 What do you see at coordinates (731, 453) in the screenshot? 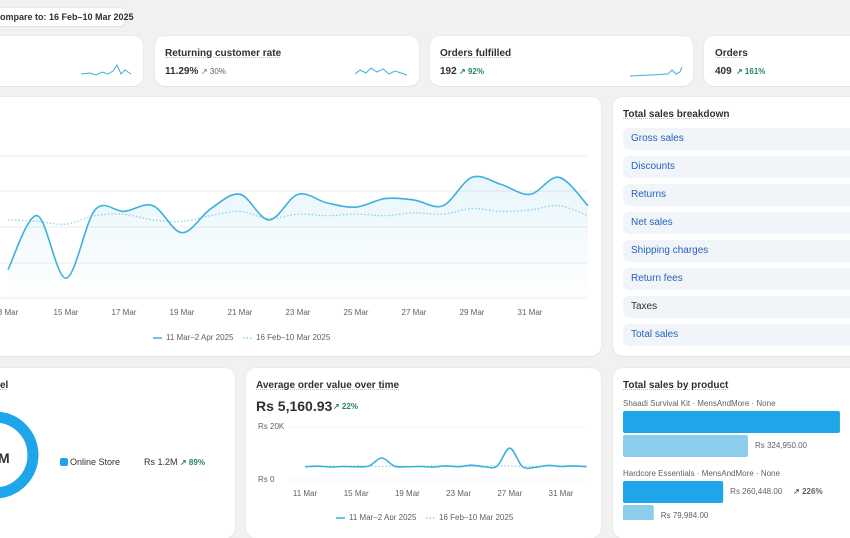
I see `products-card: Total sales by product` at bounding box center [731, 453].